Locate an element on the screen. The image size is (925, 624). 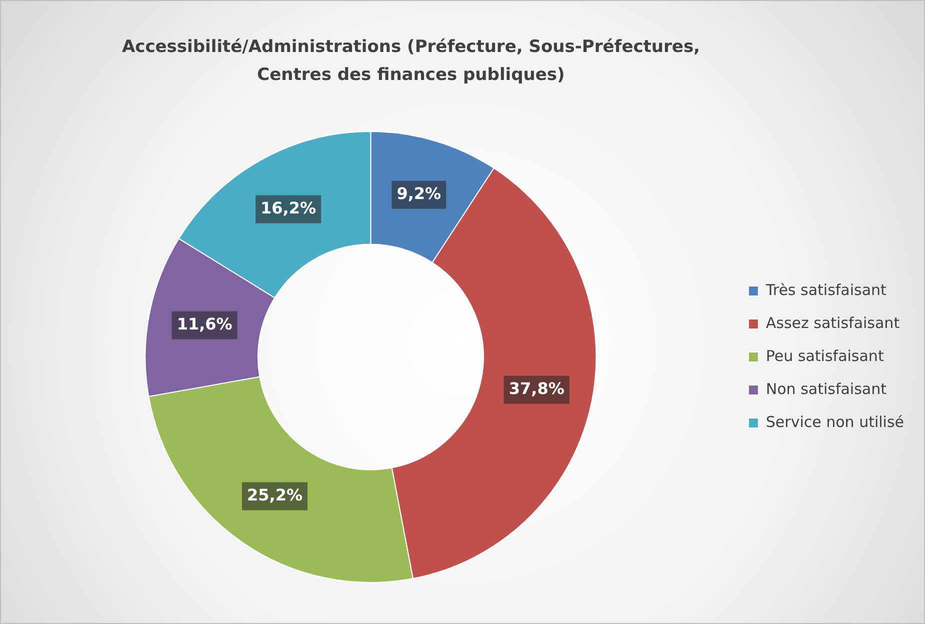
data-label: 11,6% is located at coordinates (204, 324).